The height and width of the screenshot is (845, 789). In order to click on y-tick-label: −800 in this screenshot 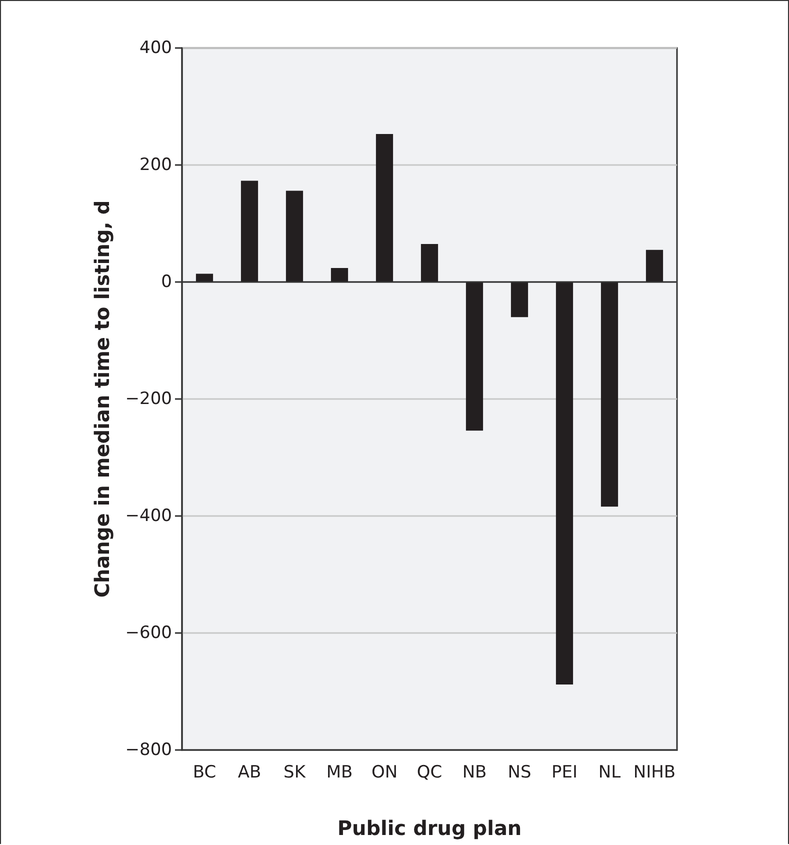, I will do `click(148, 750)`.